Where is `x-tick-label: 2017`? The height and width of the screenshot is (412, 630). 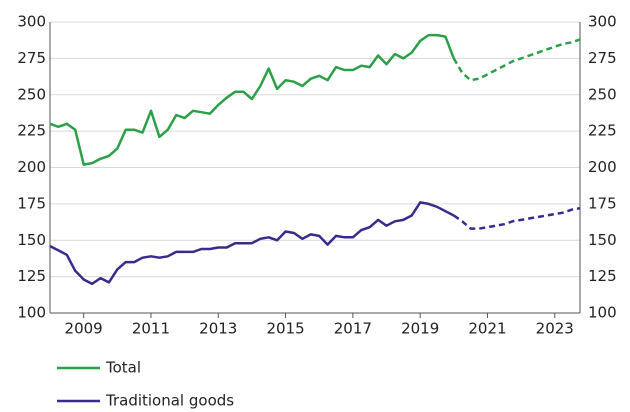
x-tick-label: 2017 is located at coordinates (353, 329).